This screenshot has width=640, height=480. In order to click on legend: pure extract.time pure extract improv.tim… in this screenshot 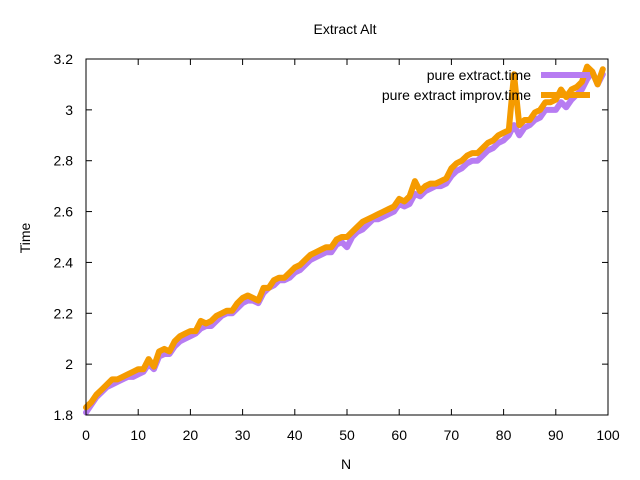, I will do `click(486, 85)`.